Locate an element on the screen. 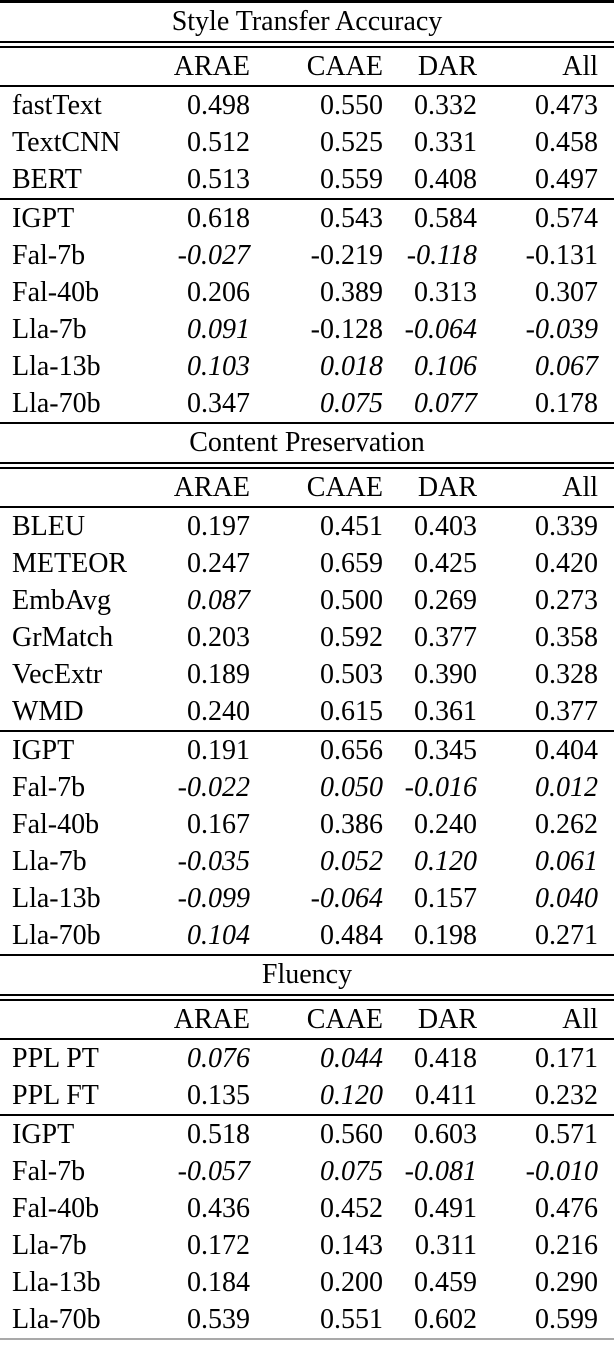  section-title: Fluency is located at coordinates (307, 974).